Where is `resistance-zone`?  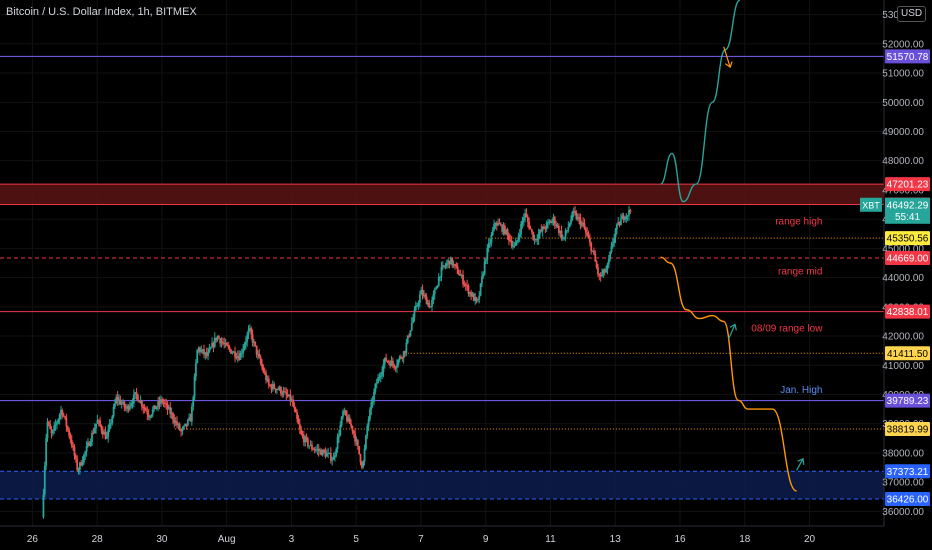 resistance-zone is located at coordinates (442, 194).